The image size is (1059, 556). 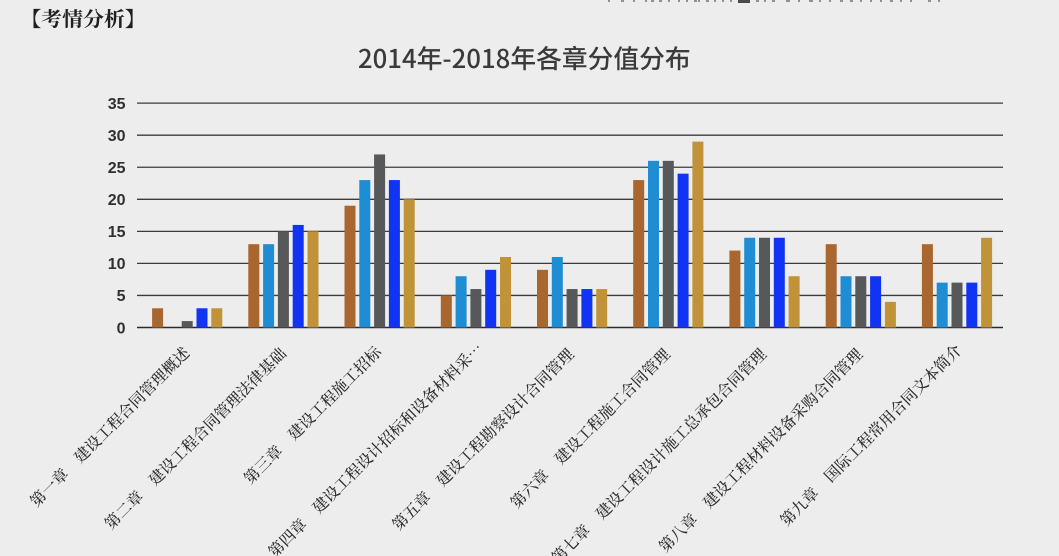 What do you see at coordinates (117, 200) in the screenshot?
I see `svg-text: 20` at bounding box center [117, 200].